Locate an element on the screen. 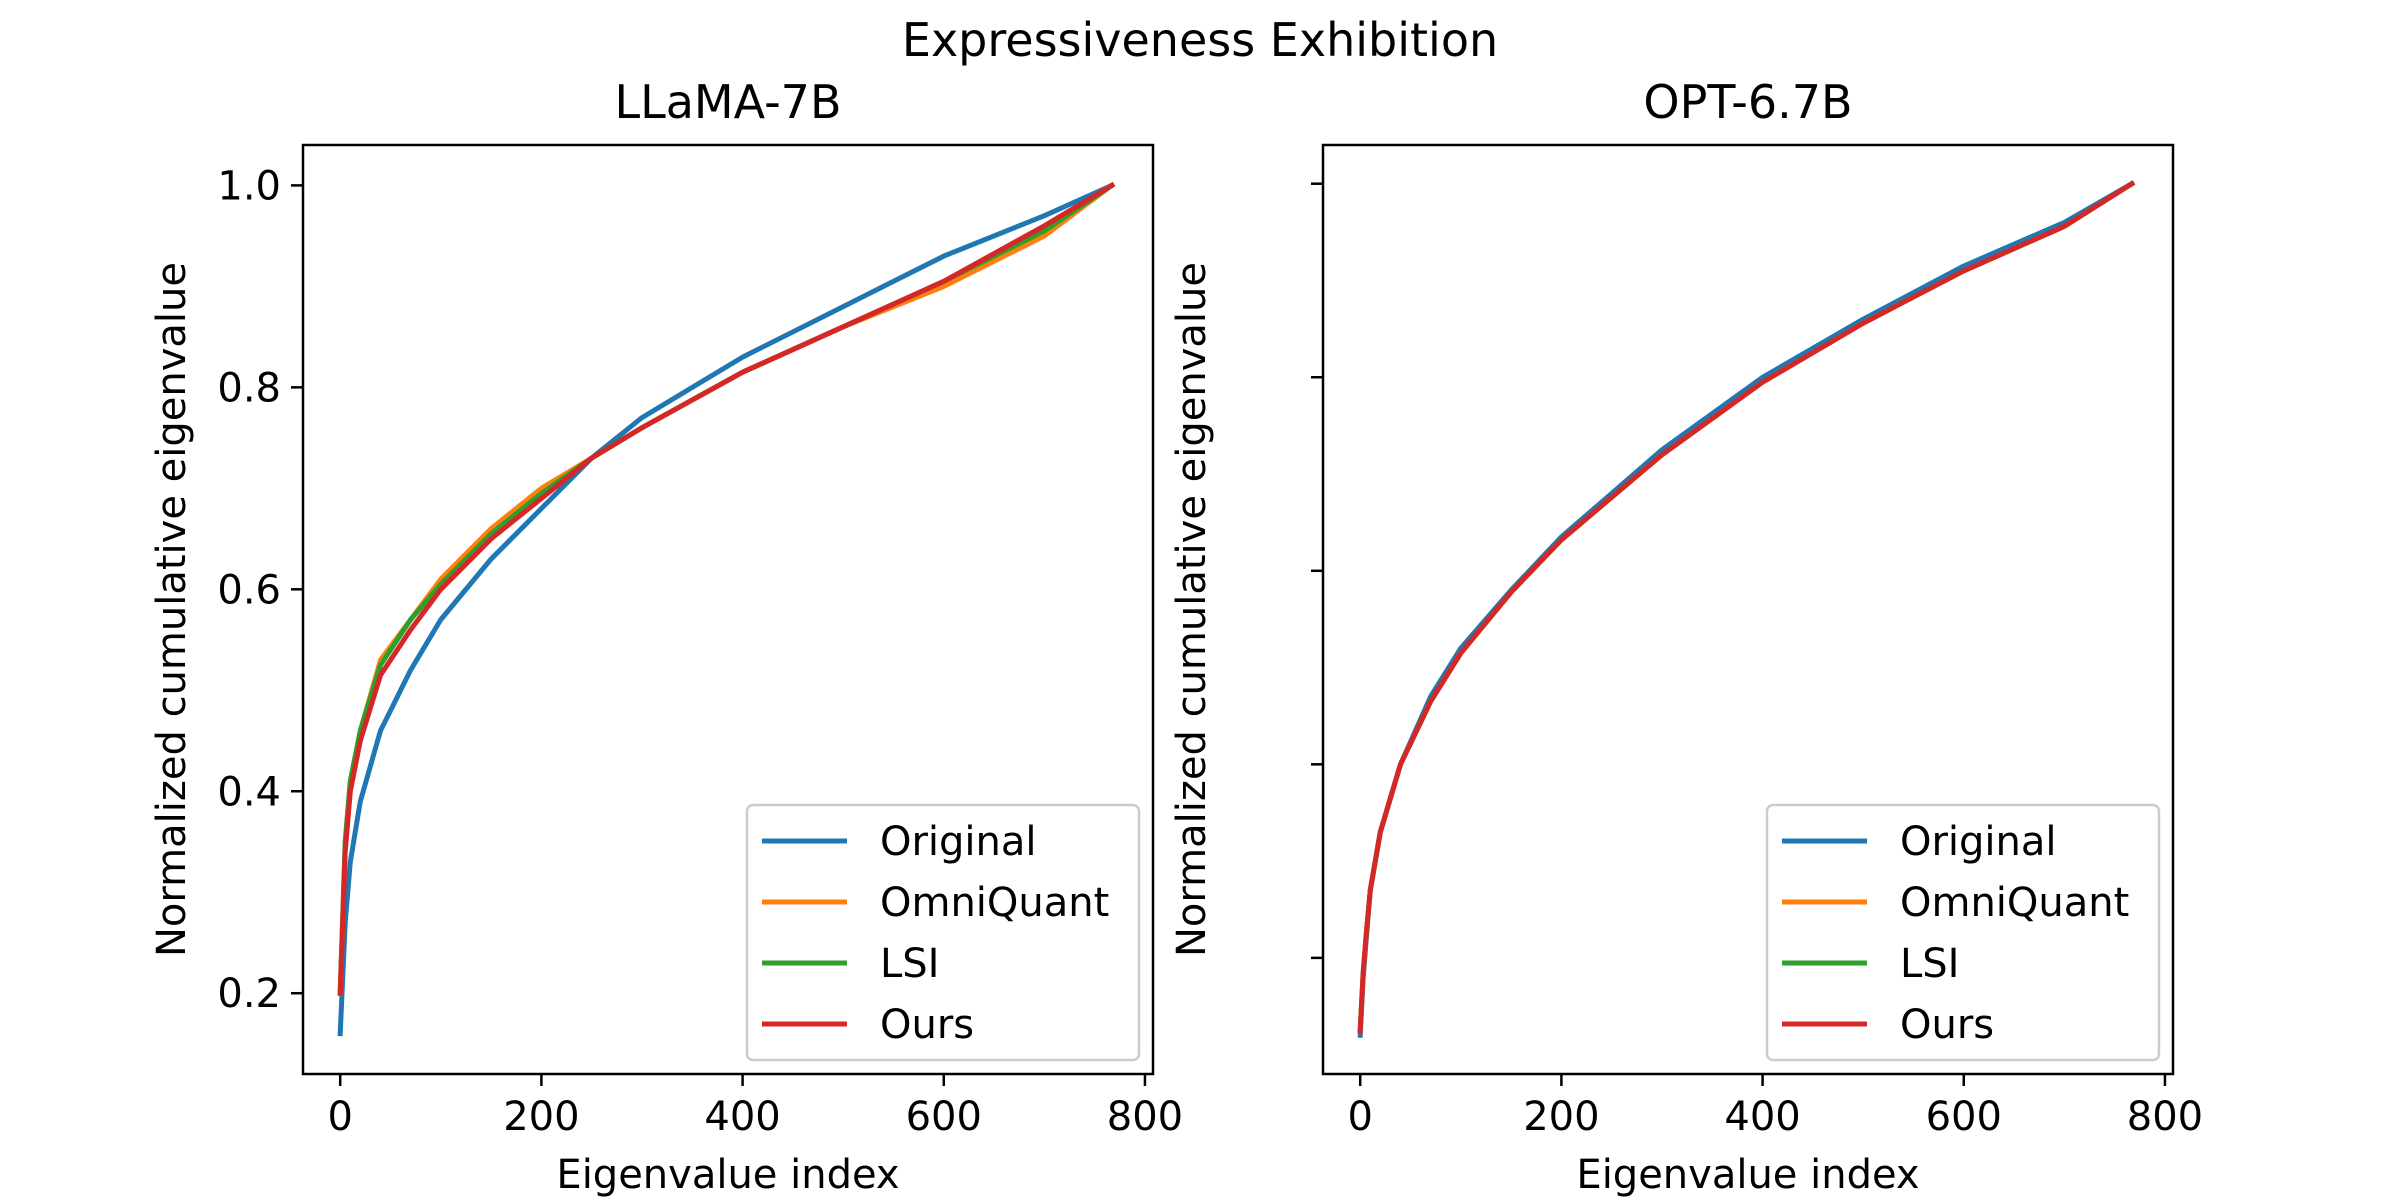 This screenshot has height=1200, width=2400. llama-xtick-label: 400 is located at coordinates (742, 1117).